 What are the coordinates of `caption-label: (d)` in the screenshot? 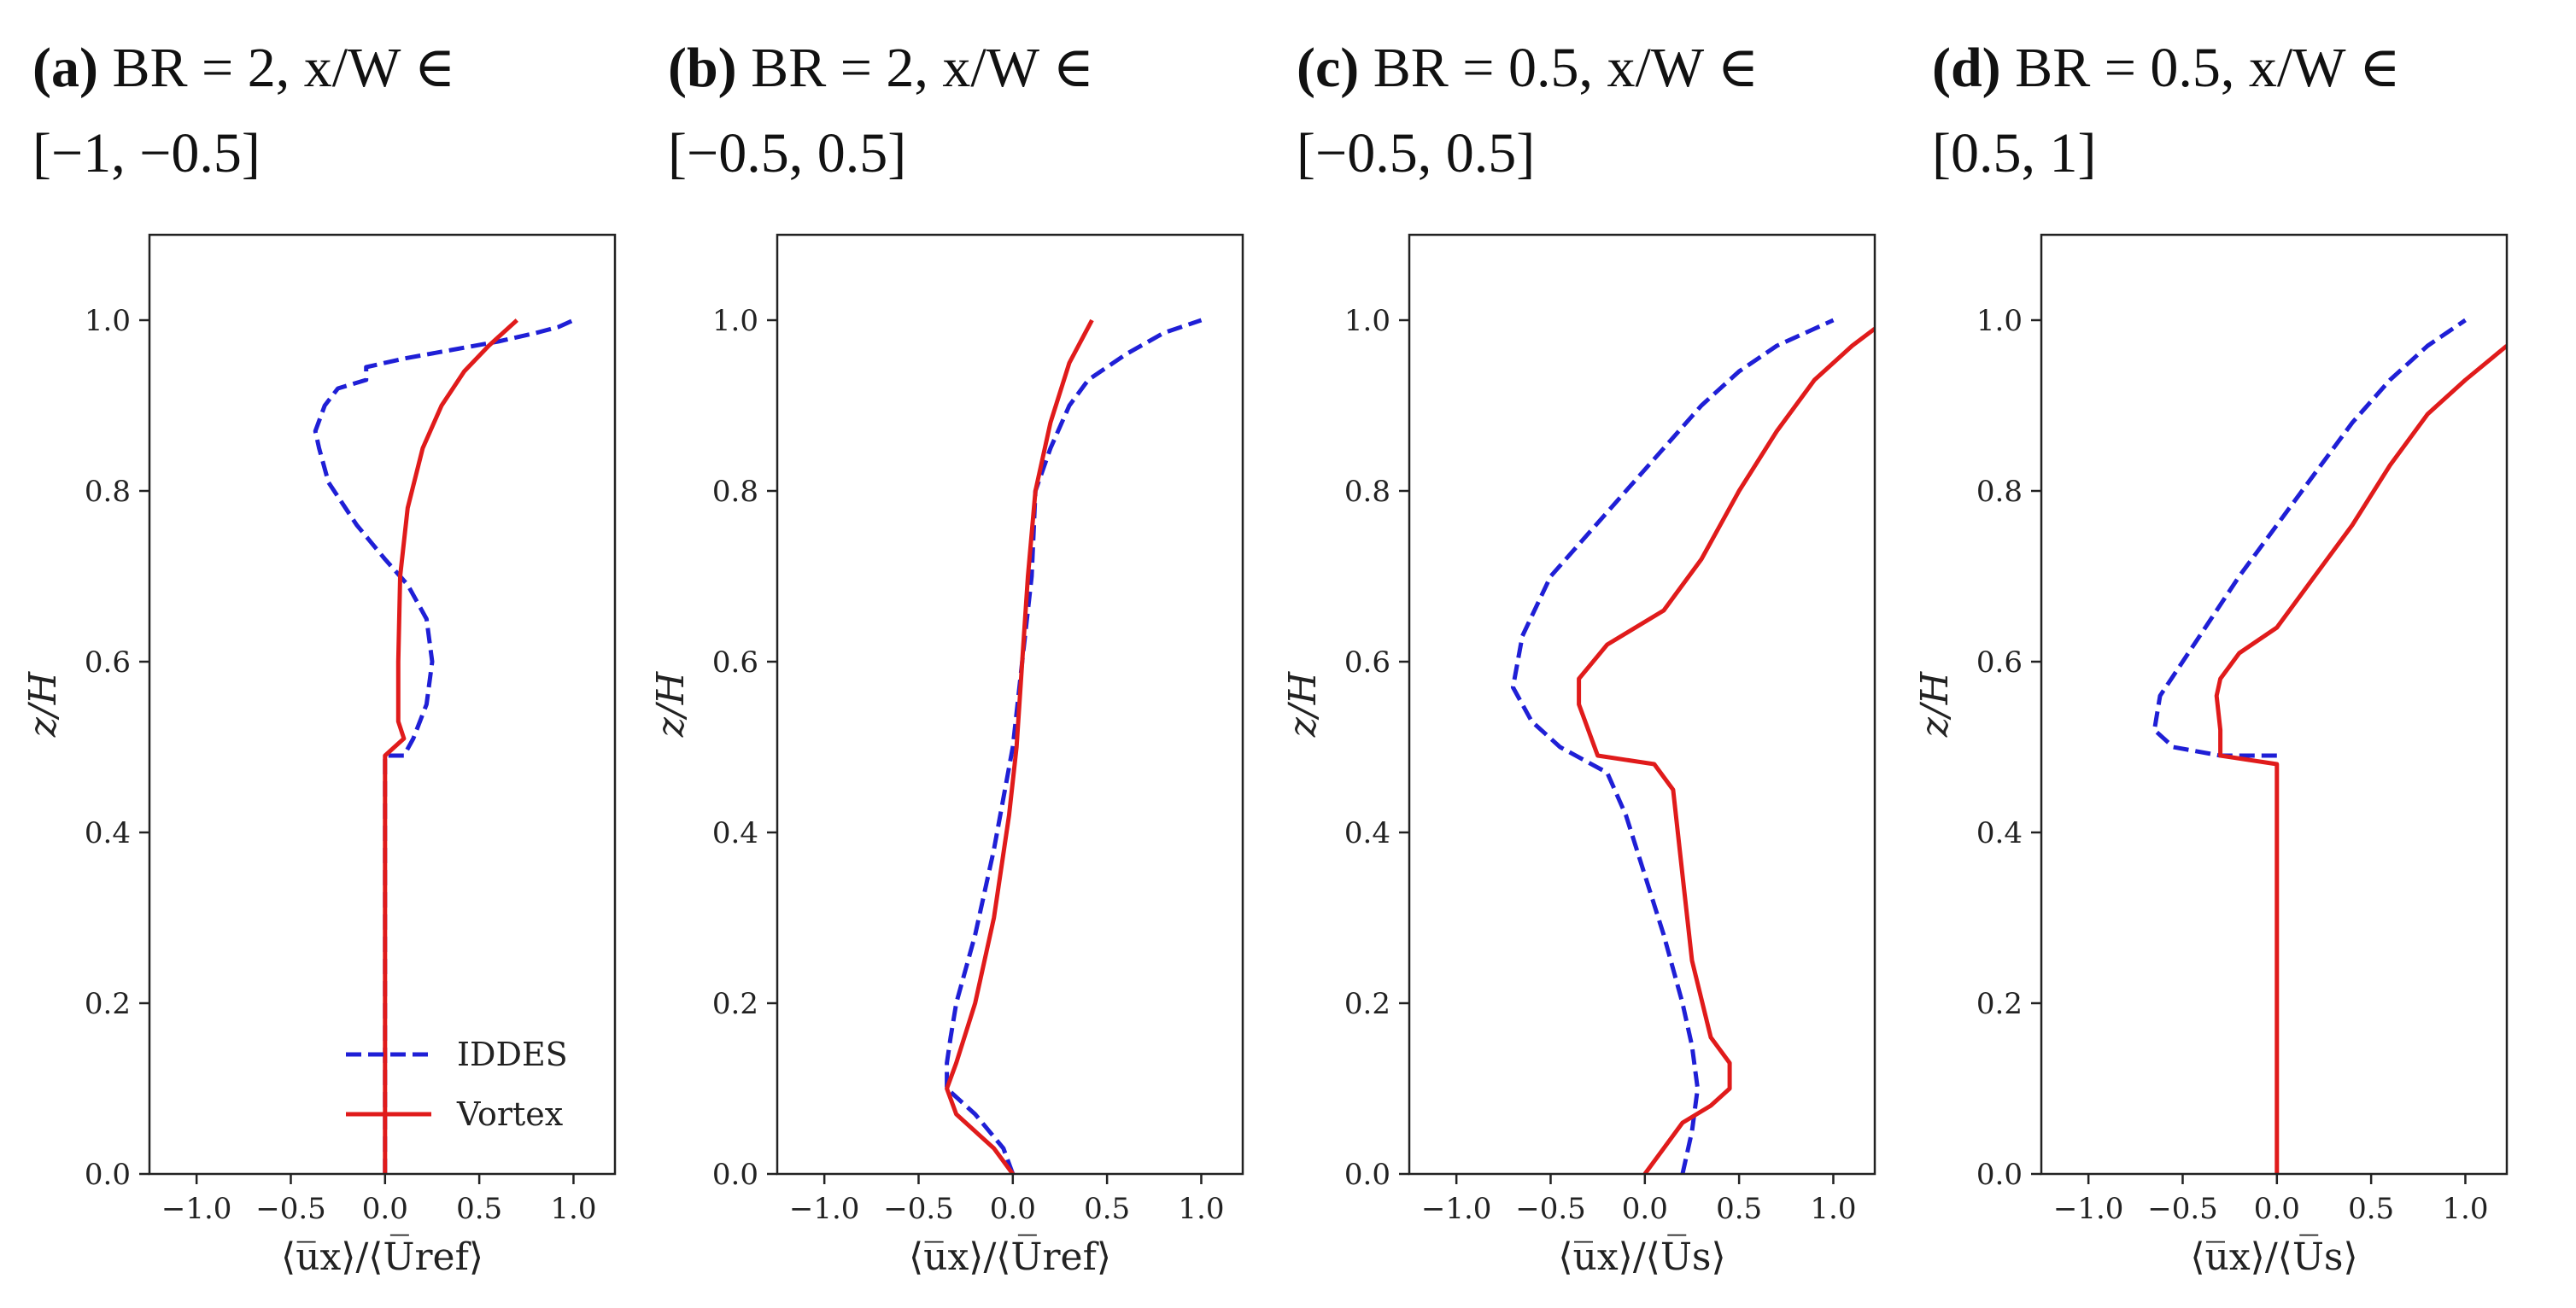 It's located at (1966, 68).